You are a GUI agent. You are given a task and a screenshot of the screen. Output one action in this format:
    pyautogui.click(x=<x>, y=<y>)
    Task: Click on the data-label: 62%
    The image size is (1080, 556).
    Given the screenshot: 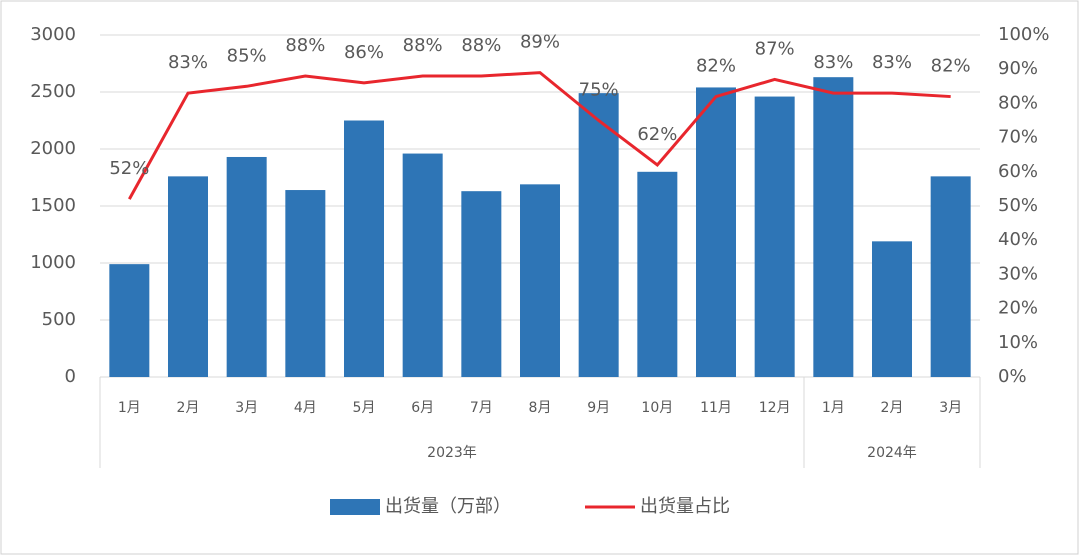 What is the action you would take?
    pyautogui.click(x=657, y=134)
    